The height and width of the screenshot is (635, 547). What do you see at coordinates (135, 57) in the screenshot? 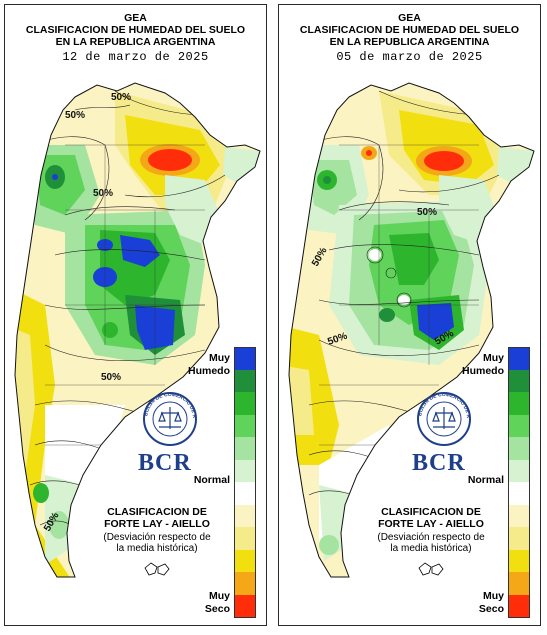
I see `map-date: 12 de marzo de 2025` at bounding box center [135, 57].